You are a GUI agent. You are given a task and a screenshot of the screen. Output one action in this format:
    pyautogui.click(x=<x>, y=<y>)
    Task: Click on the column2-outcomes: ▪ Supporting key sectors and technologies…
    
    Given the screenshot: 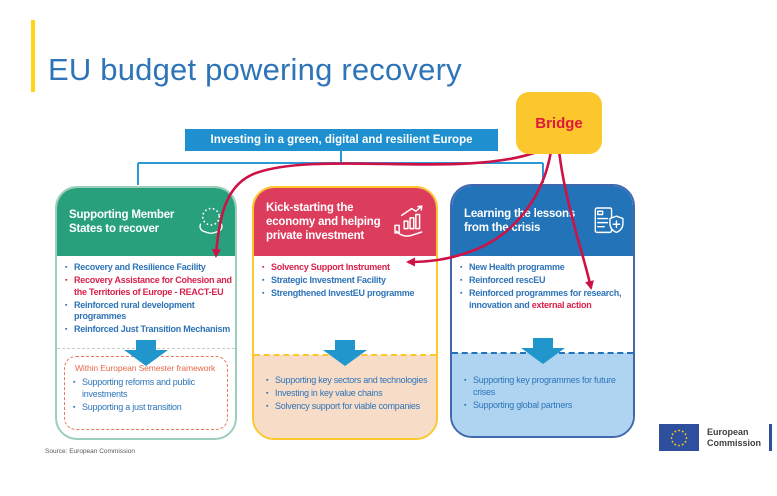 What is the action you would take?
    pyautogui.click(x=345, y=396)
    